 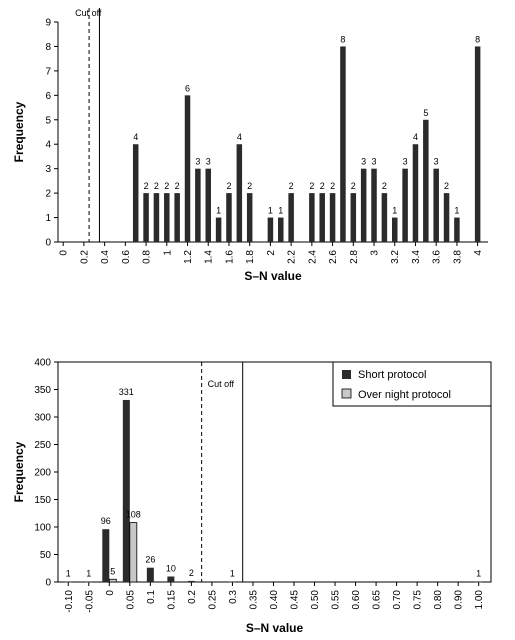 What do you see at coordinates (377, 600) in the screenshot?
I see `x-tick-label: 0.65` at bounding box center [377, 600].